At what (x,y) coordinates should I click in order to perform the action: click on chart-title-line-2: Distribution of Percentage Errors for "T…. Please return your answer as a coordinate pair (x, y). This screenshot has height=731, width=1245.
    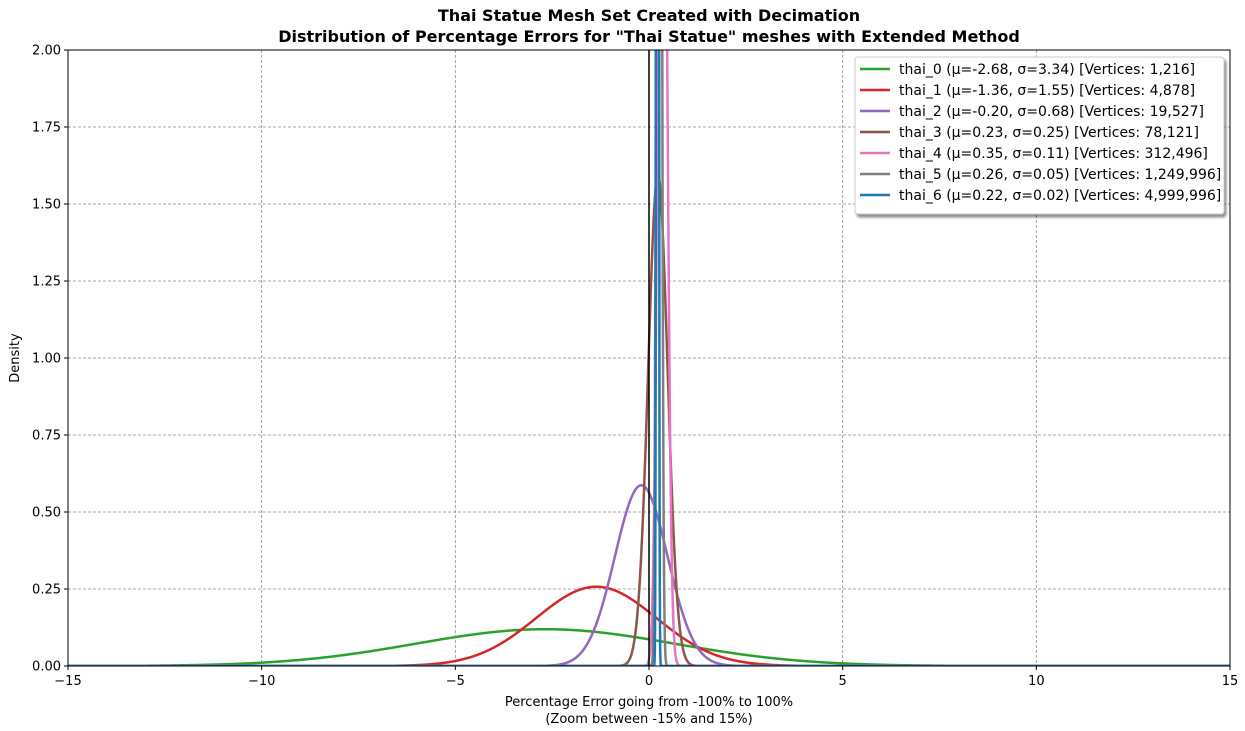
    Looking at the image, I should click on (649, 36).